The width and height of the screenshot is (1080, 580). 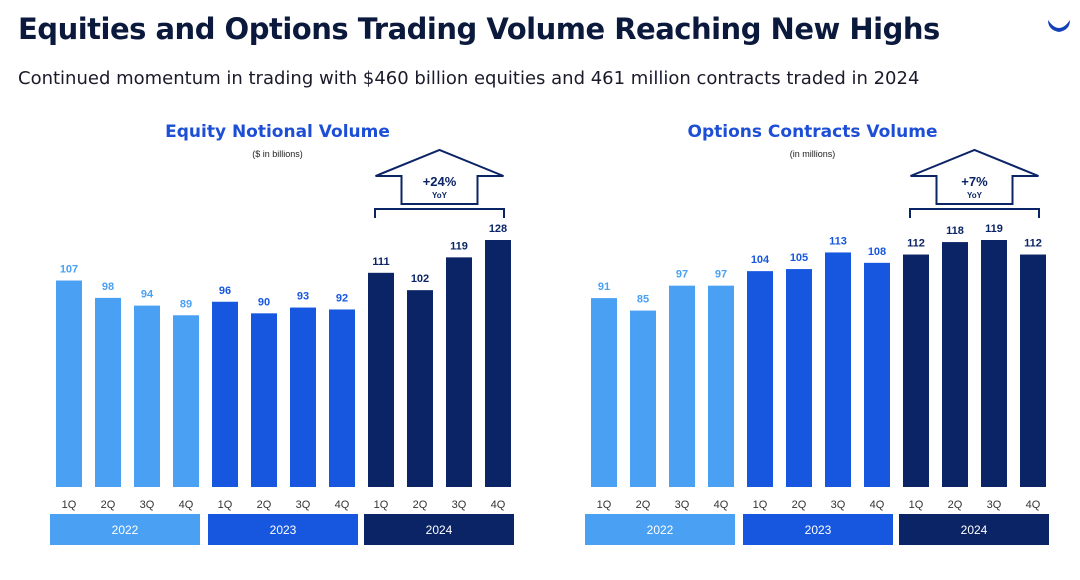 What do you see at coordinates (264, 302) in the screenshot?
I see `data-label: 90` at bounding box center [264, 302].